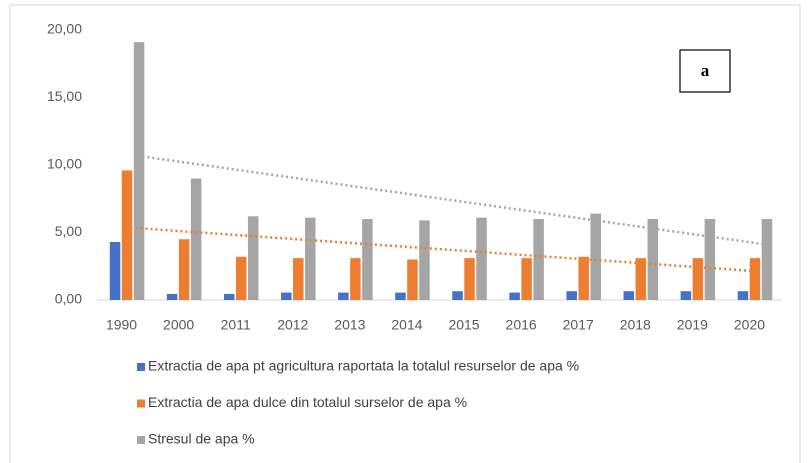  I want to click on annotation-box, so click(705, 71).